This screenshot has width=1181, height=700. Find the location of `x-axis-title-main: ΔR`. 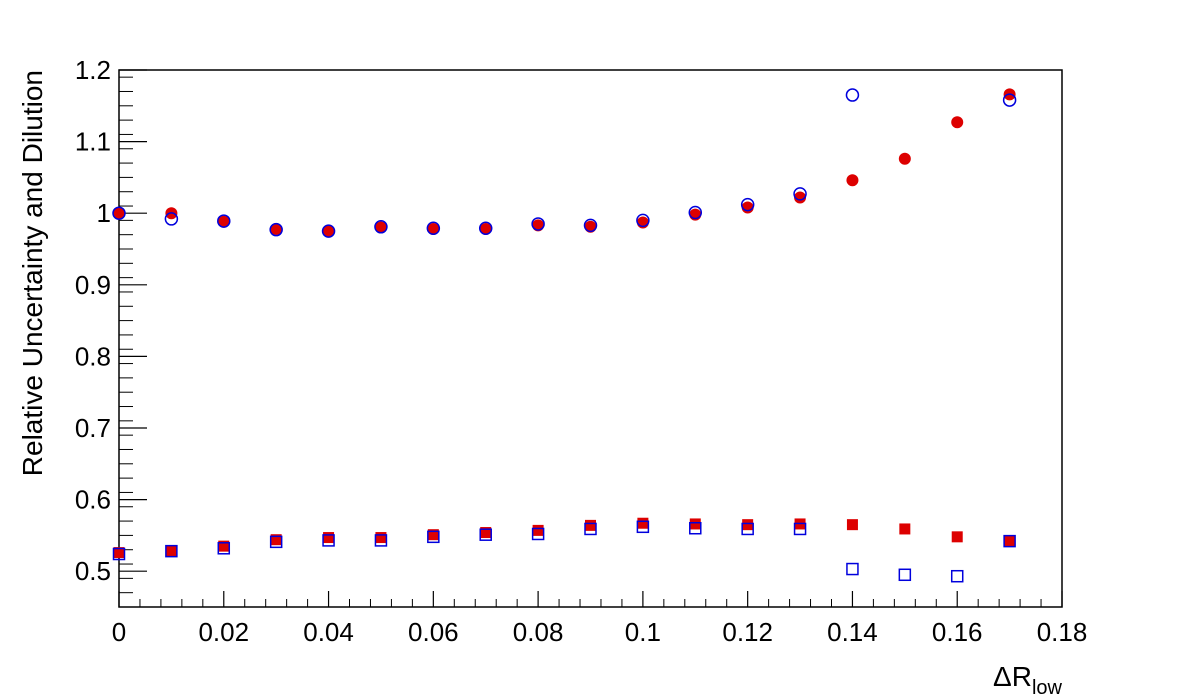

x-axis-title-main: ΔR is located at coordinates (1012, 676).